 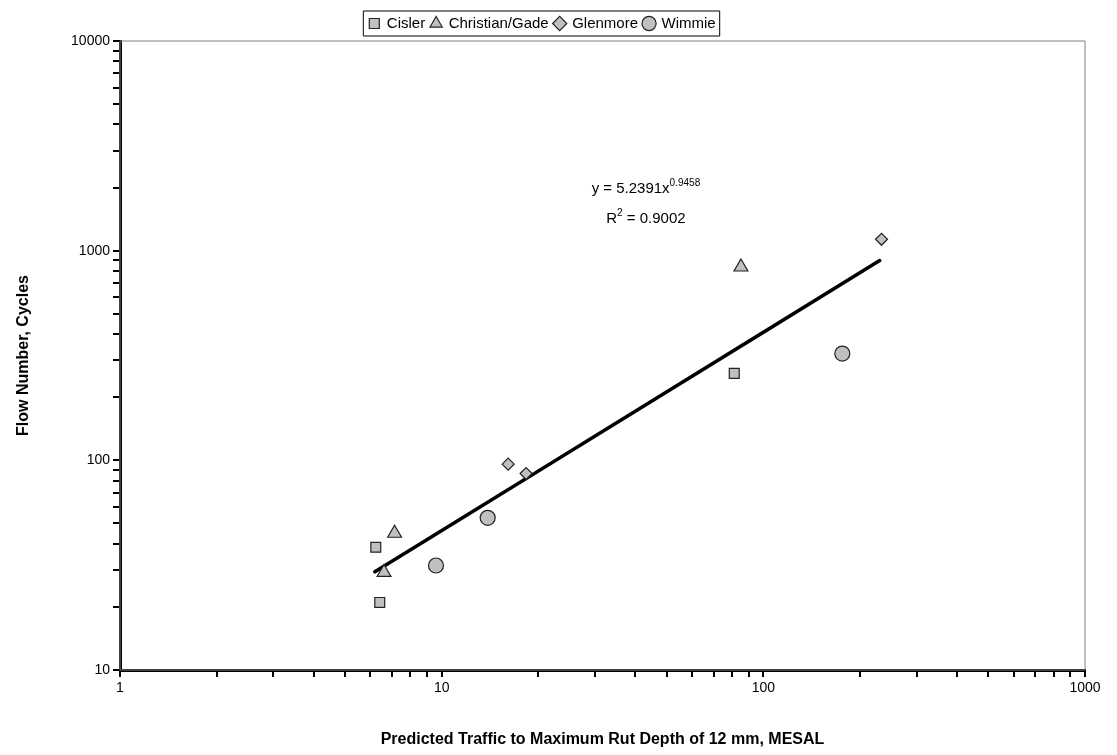 What do you see at coordinates (602, 738) in the screenshot?
I see `x-axis-title: Predicted Traffic to Maximum Rut Depth of 12 mm, MESAL` at bounding box center [602, 738].